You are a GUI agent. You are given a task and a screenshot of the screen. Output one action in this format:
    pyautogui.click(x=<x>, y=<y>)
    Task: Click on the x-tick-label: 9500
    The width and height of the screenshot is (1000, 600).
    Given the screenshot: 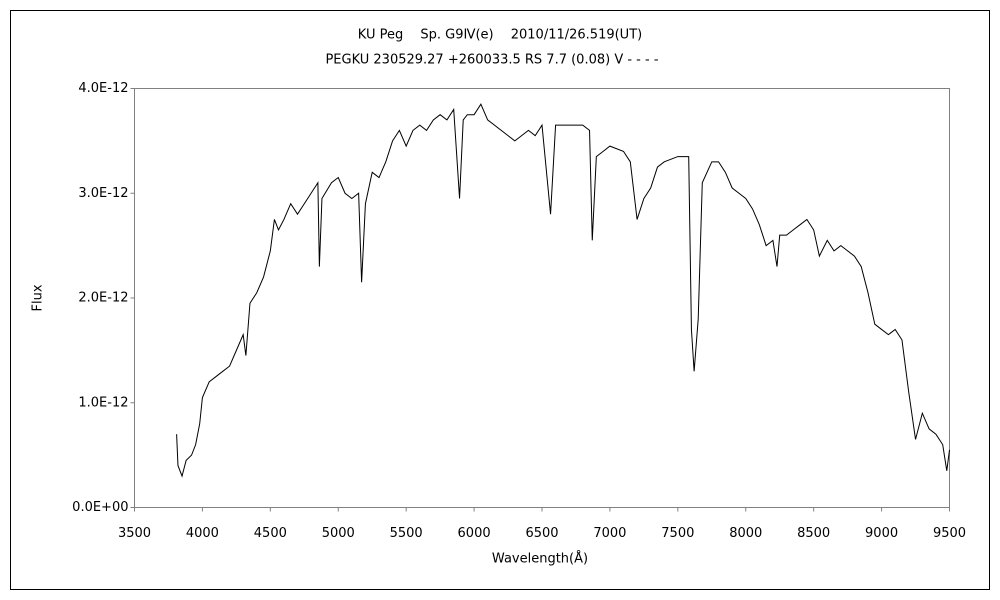 What is the action you would take?
    pyautogui.click(x=949, y=533)
    